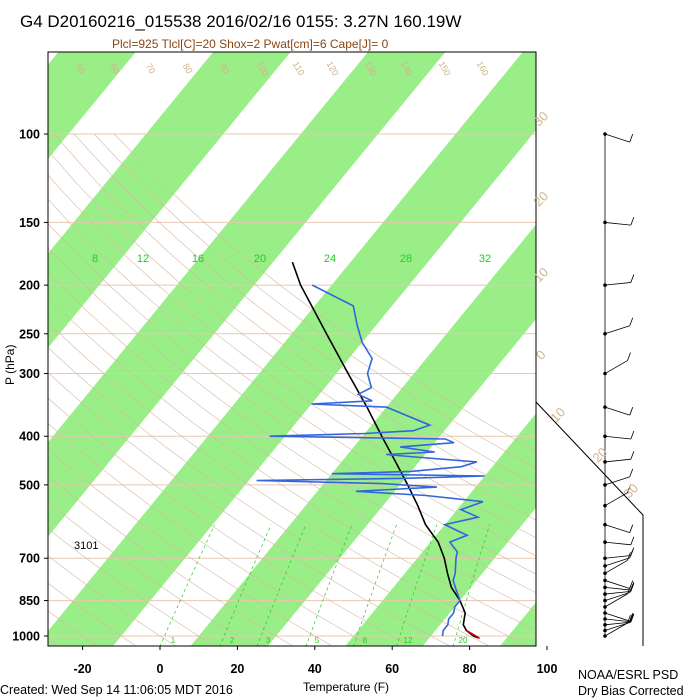  What do you see at coordinates (472, 634) in the screenshot?
I see `surface-temperature-segment` at bounding box center [472, 634].